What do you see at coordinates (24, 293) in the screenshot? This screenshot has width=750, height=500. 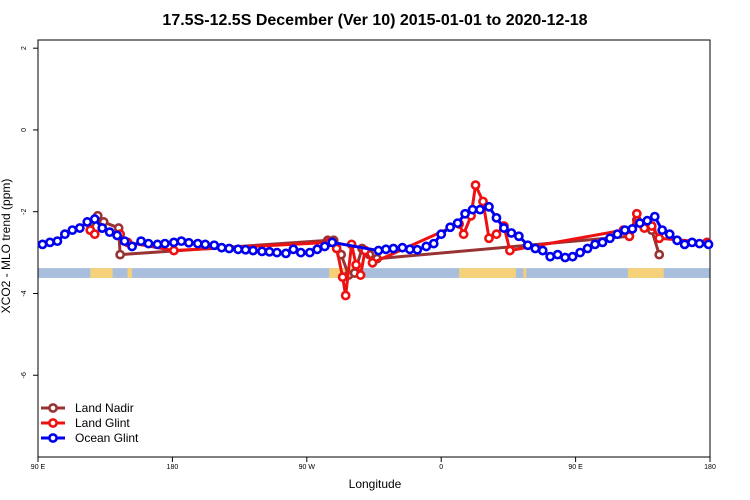 I see `y-tick-label: -4` at bounding box center [24, 293].